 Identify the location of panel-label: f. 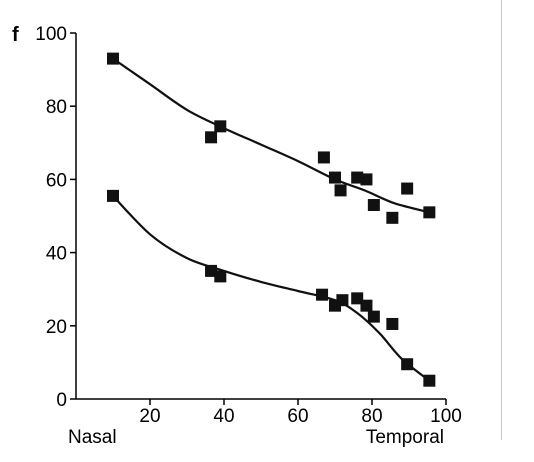
(15, 35).